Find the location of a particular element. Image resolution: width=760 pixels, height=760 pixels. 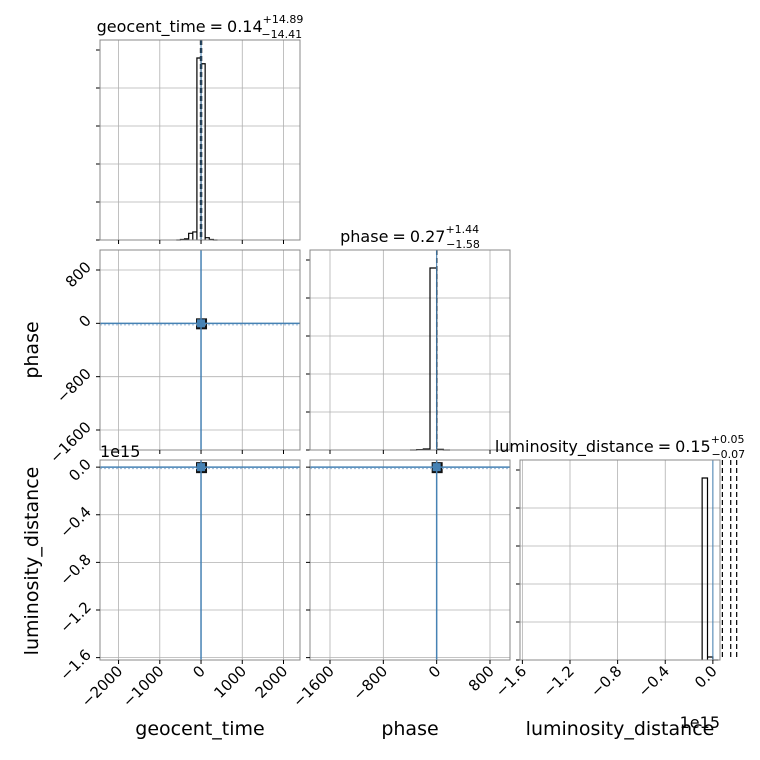

panel-geocent_time-phase: −1600 −800 0 800 is located at coordinates (173, 358).